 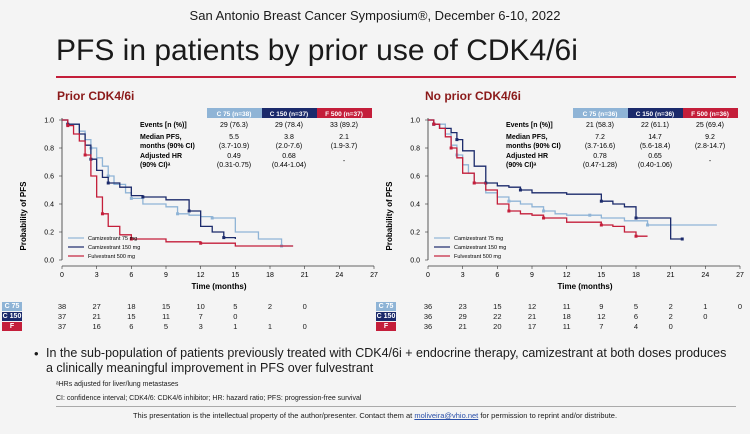 What do you see at coordinates (655, 165) in the screenshot?
I see `hr-ci-c150: (0.40-1.06)` at bounding box center [655, 165].